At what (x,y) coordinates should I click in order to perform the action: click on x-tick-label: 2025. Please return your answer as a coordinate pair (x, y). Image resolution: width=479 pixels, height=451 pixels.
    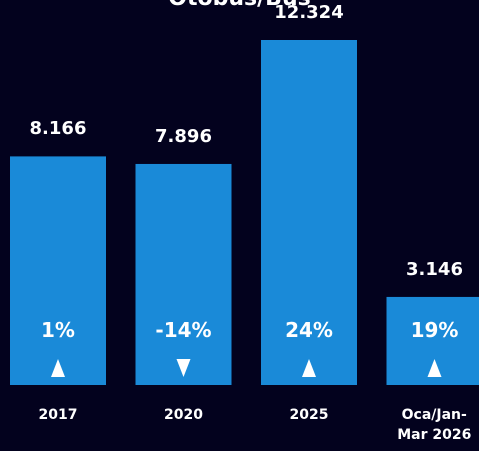
    Looking at the image, I should click on (309, 415).